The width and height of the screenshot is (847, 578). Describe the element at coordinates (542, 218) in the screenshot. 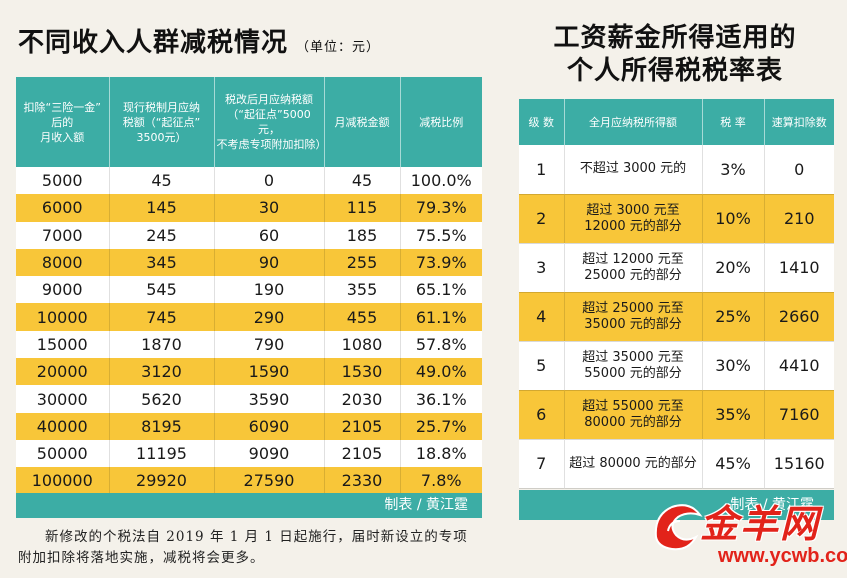

I see `level-cell: 2` at that location.